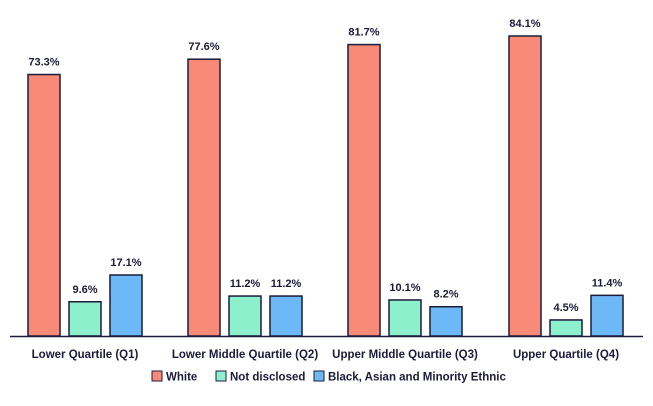 The width and height of the screenshot is (653, 406). I want to click on bar-black-asian-and-minority-ethnic-q2, so click(286, 316).